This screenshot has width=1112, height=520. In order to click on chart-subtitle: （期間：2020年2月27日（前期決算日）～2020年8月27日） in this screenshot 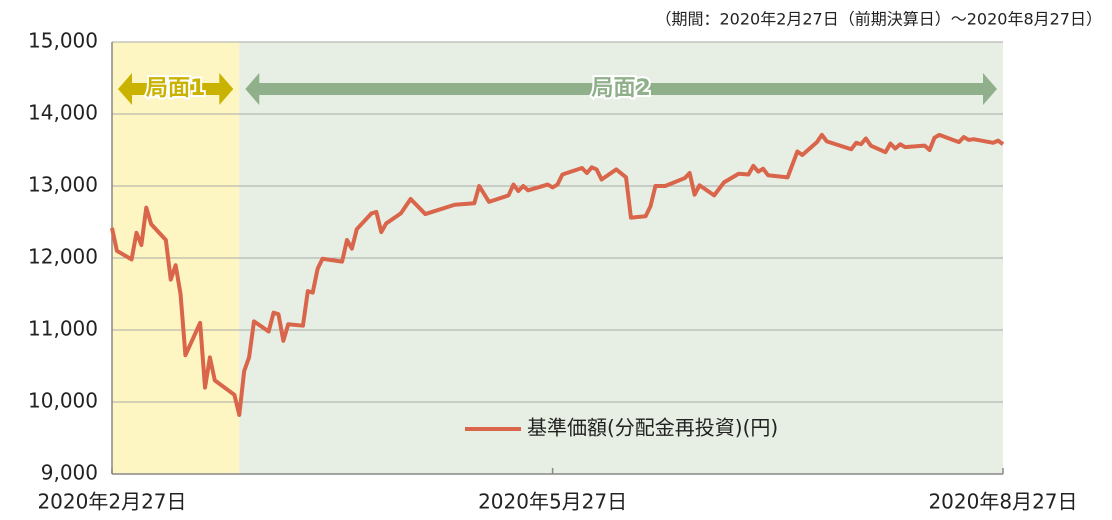, I will do `click(878, 19)`.